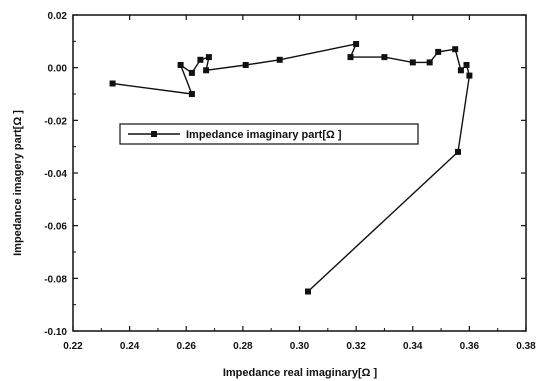  I want to click on y-tick-label: 0.00, so click(58, 69).